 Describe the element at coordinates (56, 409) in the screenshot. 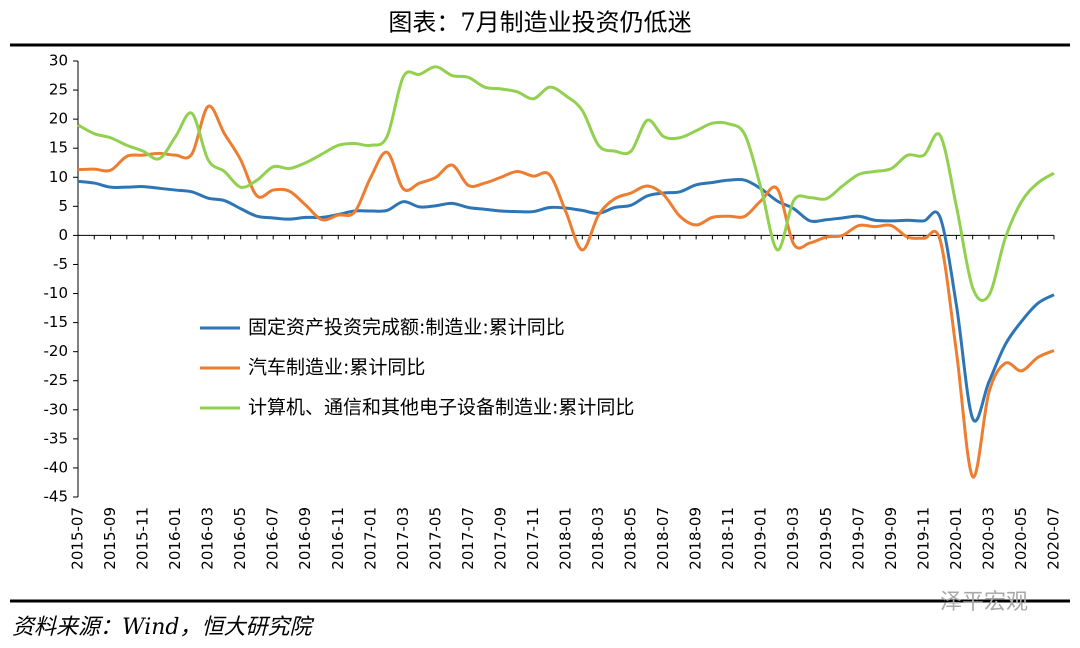

I see `y-tick-label: -30` at that location.